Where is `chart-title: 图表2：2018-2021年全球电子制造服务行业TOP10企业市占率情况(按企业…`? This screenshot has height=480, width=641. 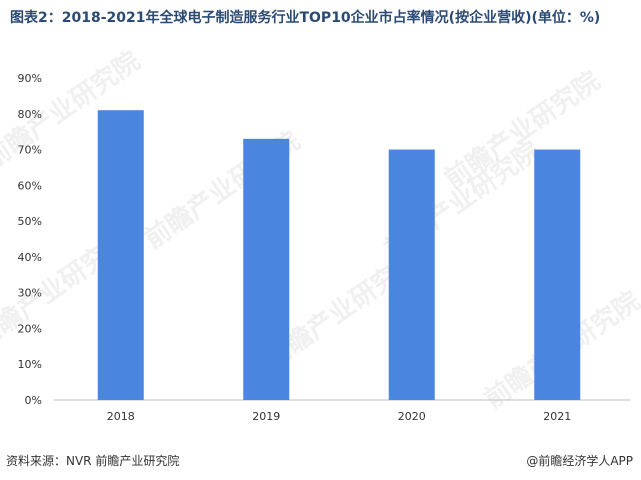
chart-title: 图表2：2018-2021年全球电子制造服务行业TOP10企业市占率情况(按企业… is located at coordinates (305, 18).